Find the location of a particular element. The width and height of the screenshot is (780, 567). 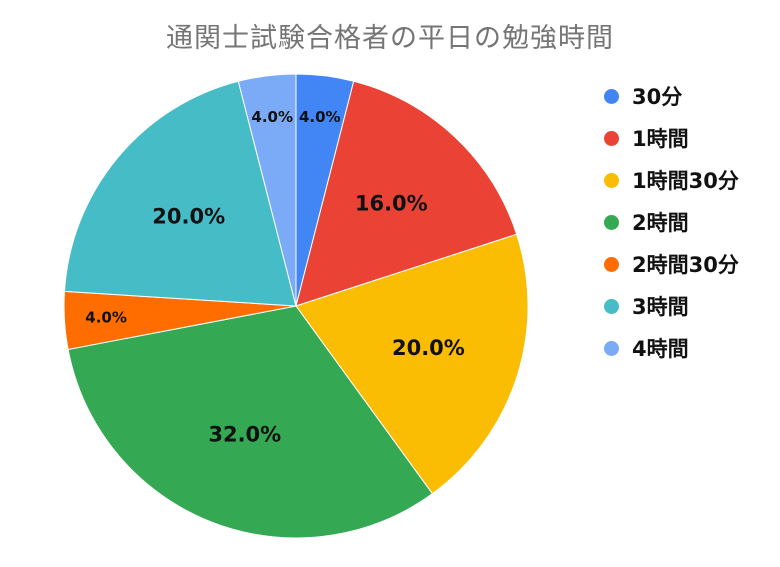

pie-slice-label-7: 4.0% is located at coordinates (272, 117).